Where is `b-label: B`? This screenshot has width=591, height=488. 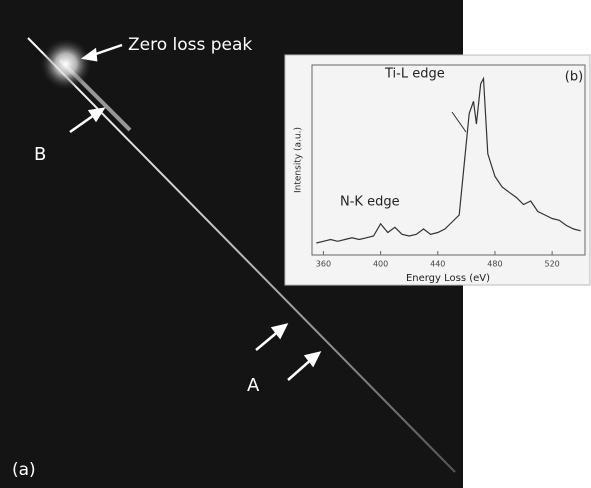
b-label: B is located at coordinates (40, 154).